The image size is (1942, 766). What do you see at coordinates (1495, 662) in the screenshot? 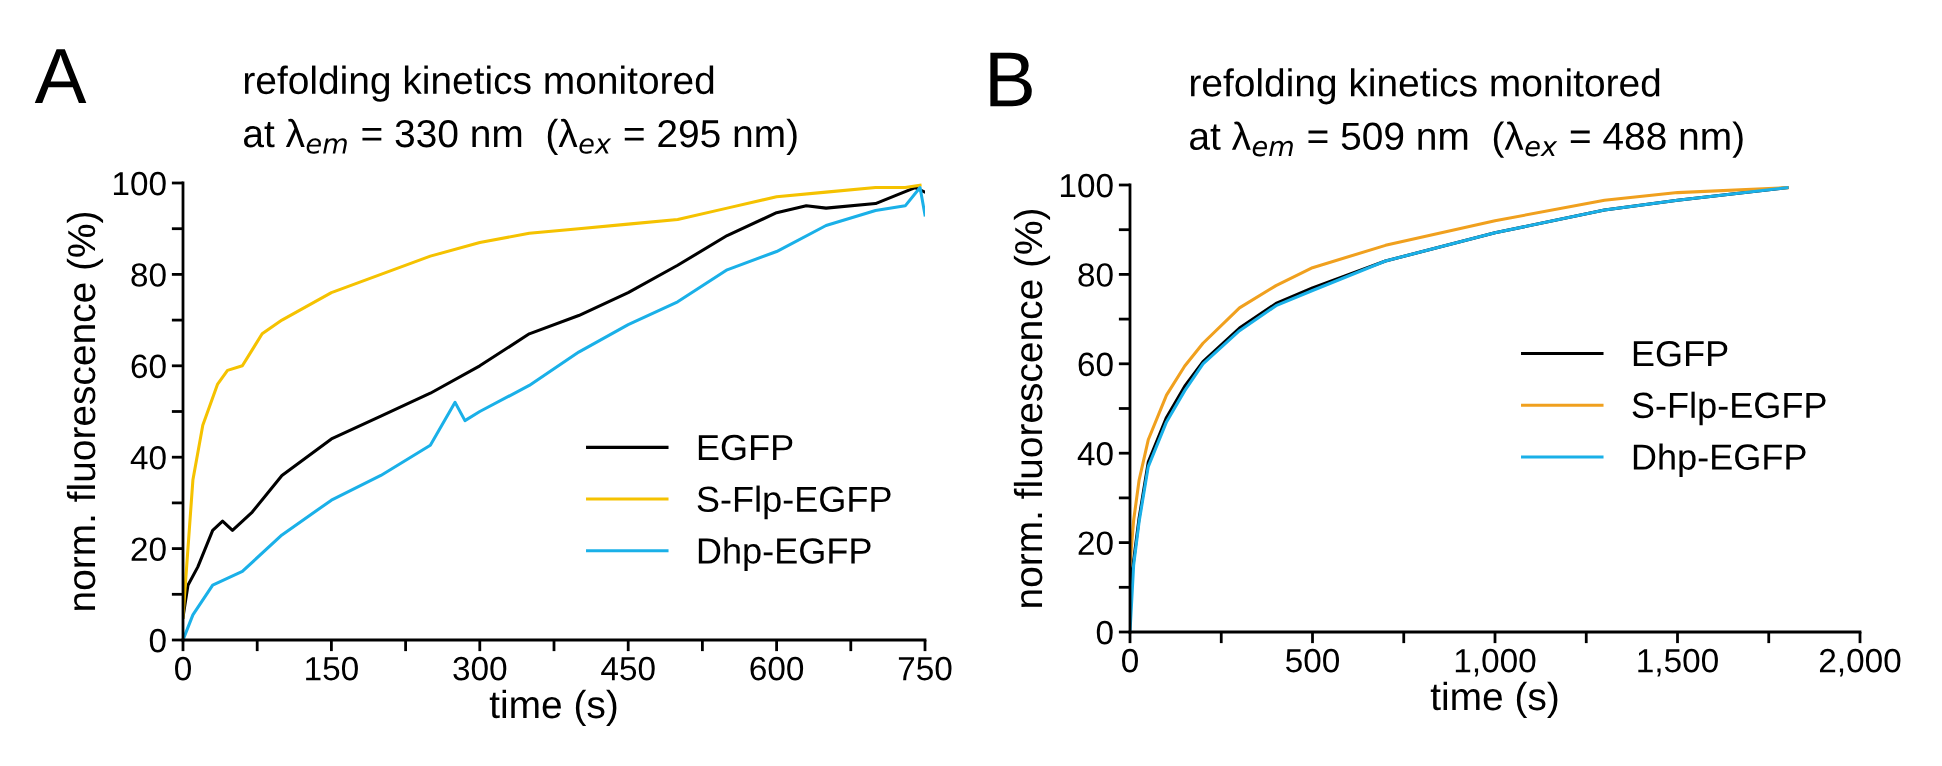
I see `x-tick-label: 1,000` at bounding box center [1495, 662].